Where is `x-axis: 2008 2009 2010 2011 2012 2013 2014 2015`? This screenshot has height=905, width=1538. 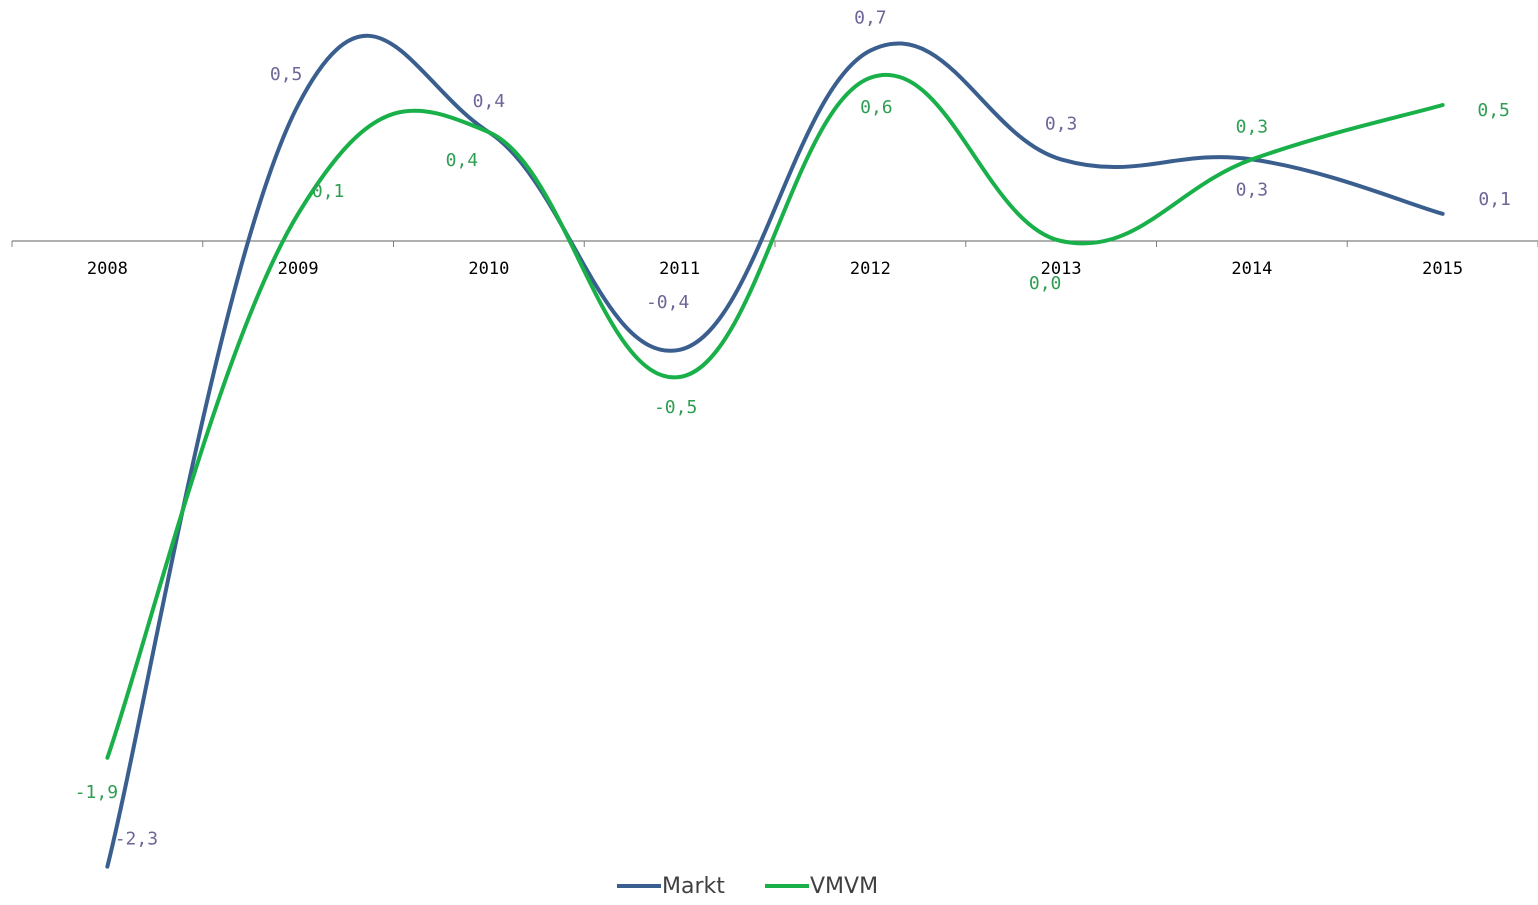 x-axis: 2008 2009 2010 2011 2012 2013 2014 2015 is located at coordinates (774, 259).